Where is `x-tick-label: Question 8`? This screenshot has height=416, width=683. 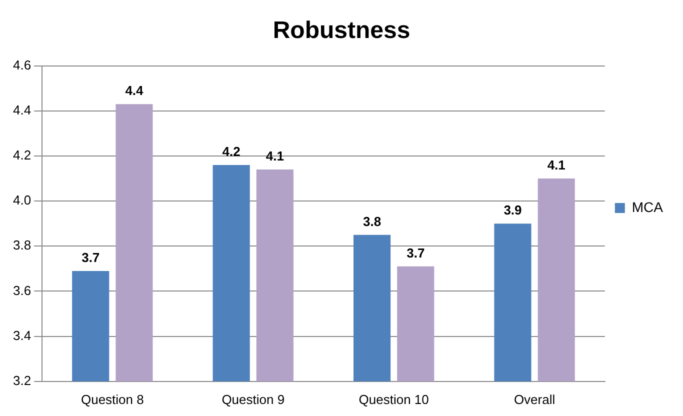
x-tick-label: Question 8 is located at coordinates (112, 399).